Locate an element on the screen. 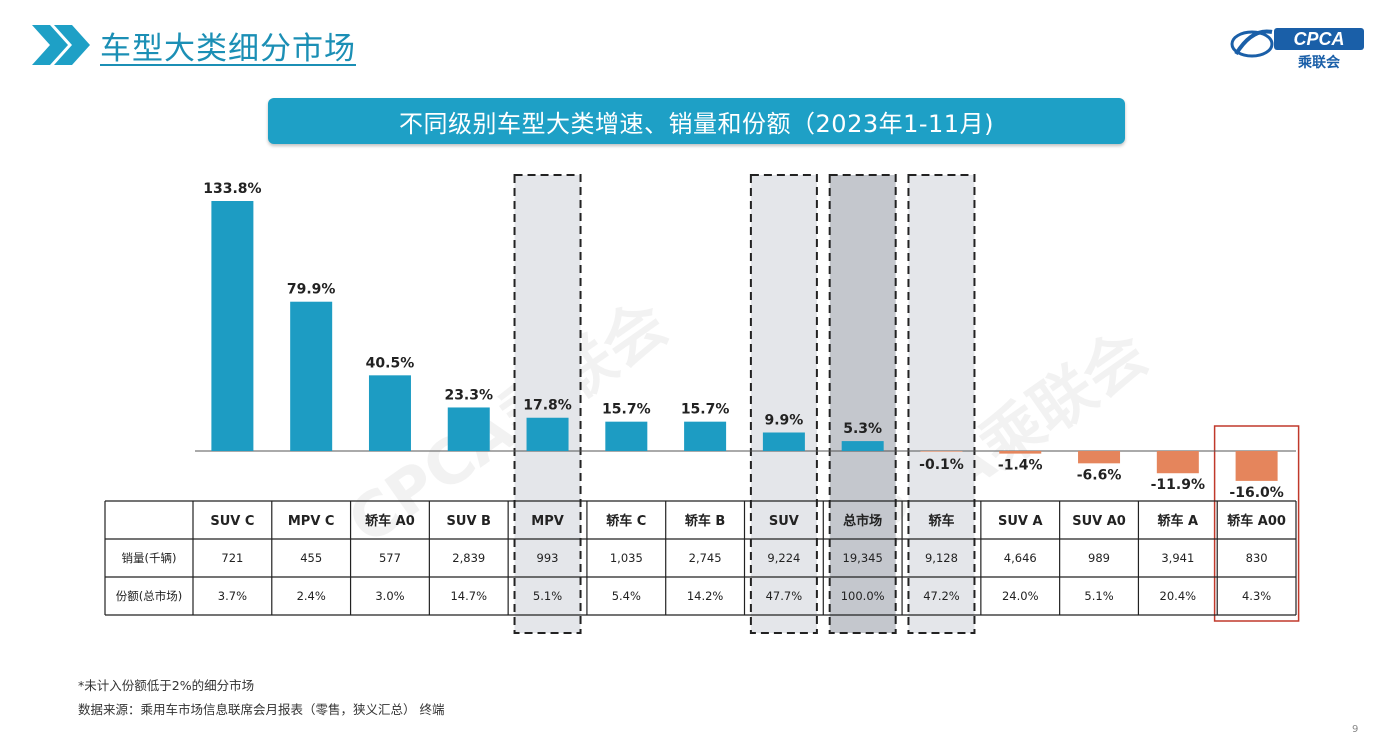 The width and height of the screenshot is (1386, 742). value-label-12: -6.6% is located at coordinates (1099, 475).